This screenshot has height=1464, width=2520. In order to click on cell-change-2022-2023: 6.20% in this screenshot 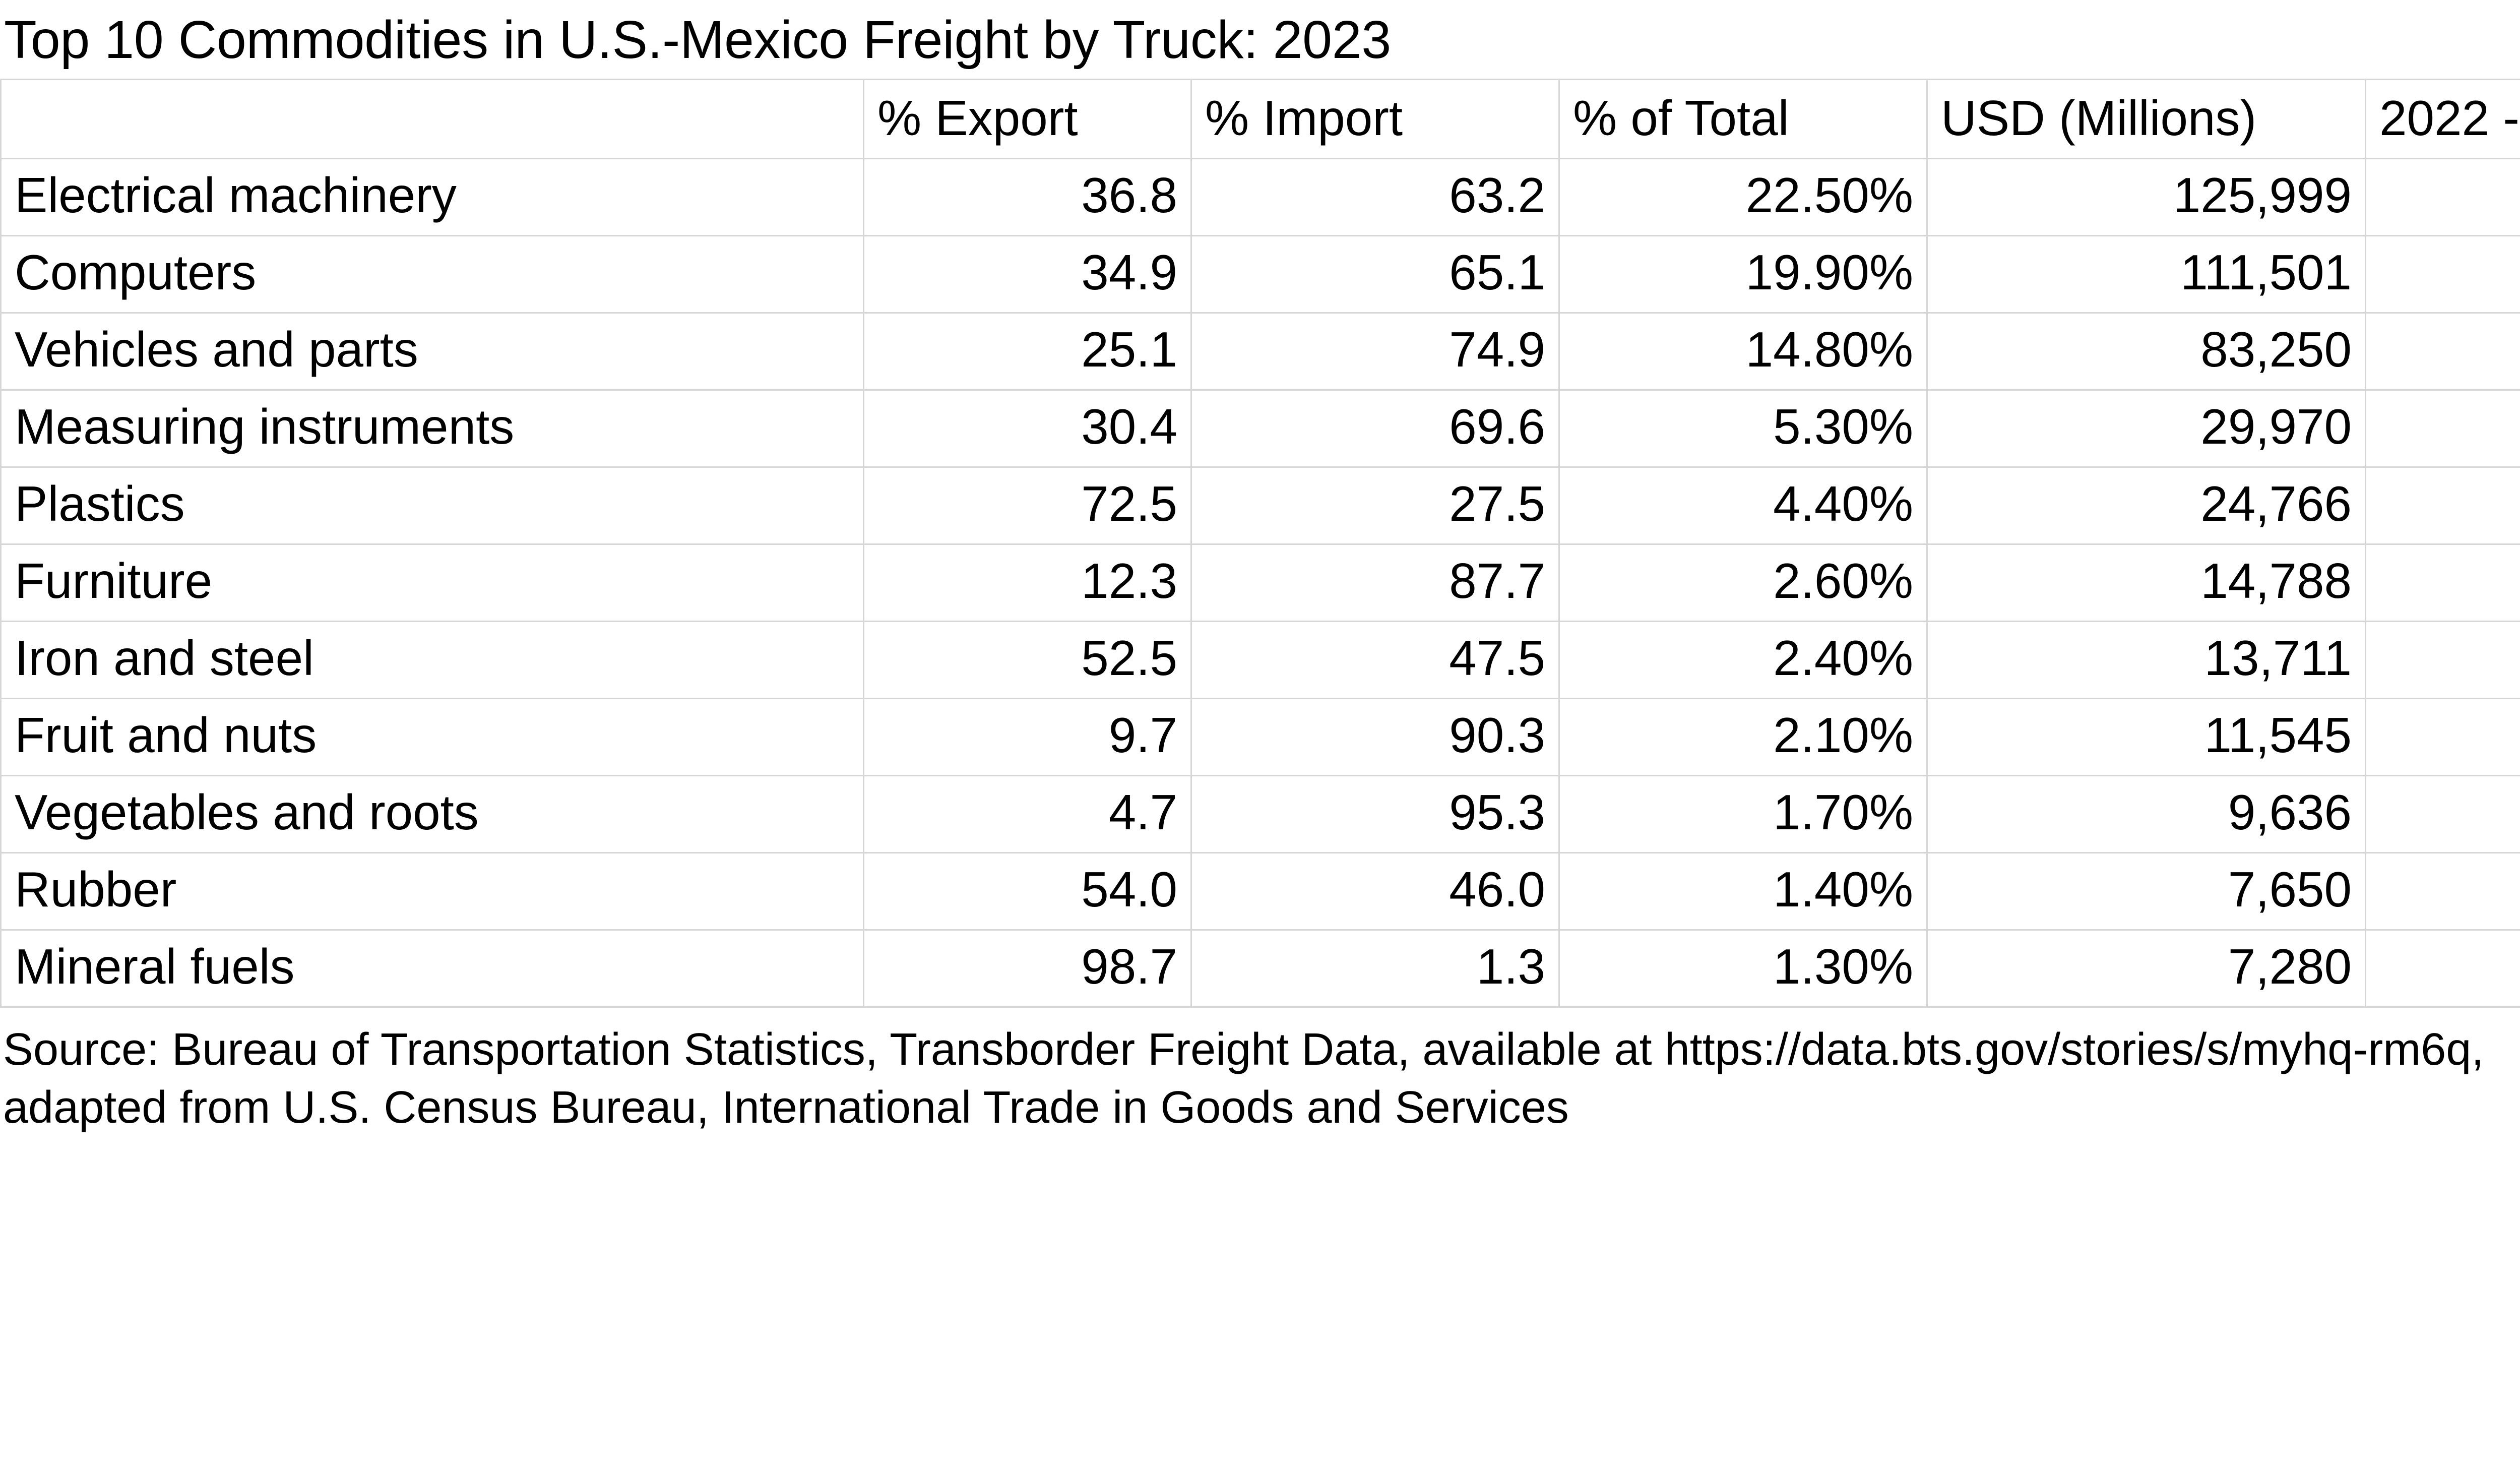, I will do `click(2442, 197)`.